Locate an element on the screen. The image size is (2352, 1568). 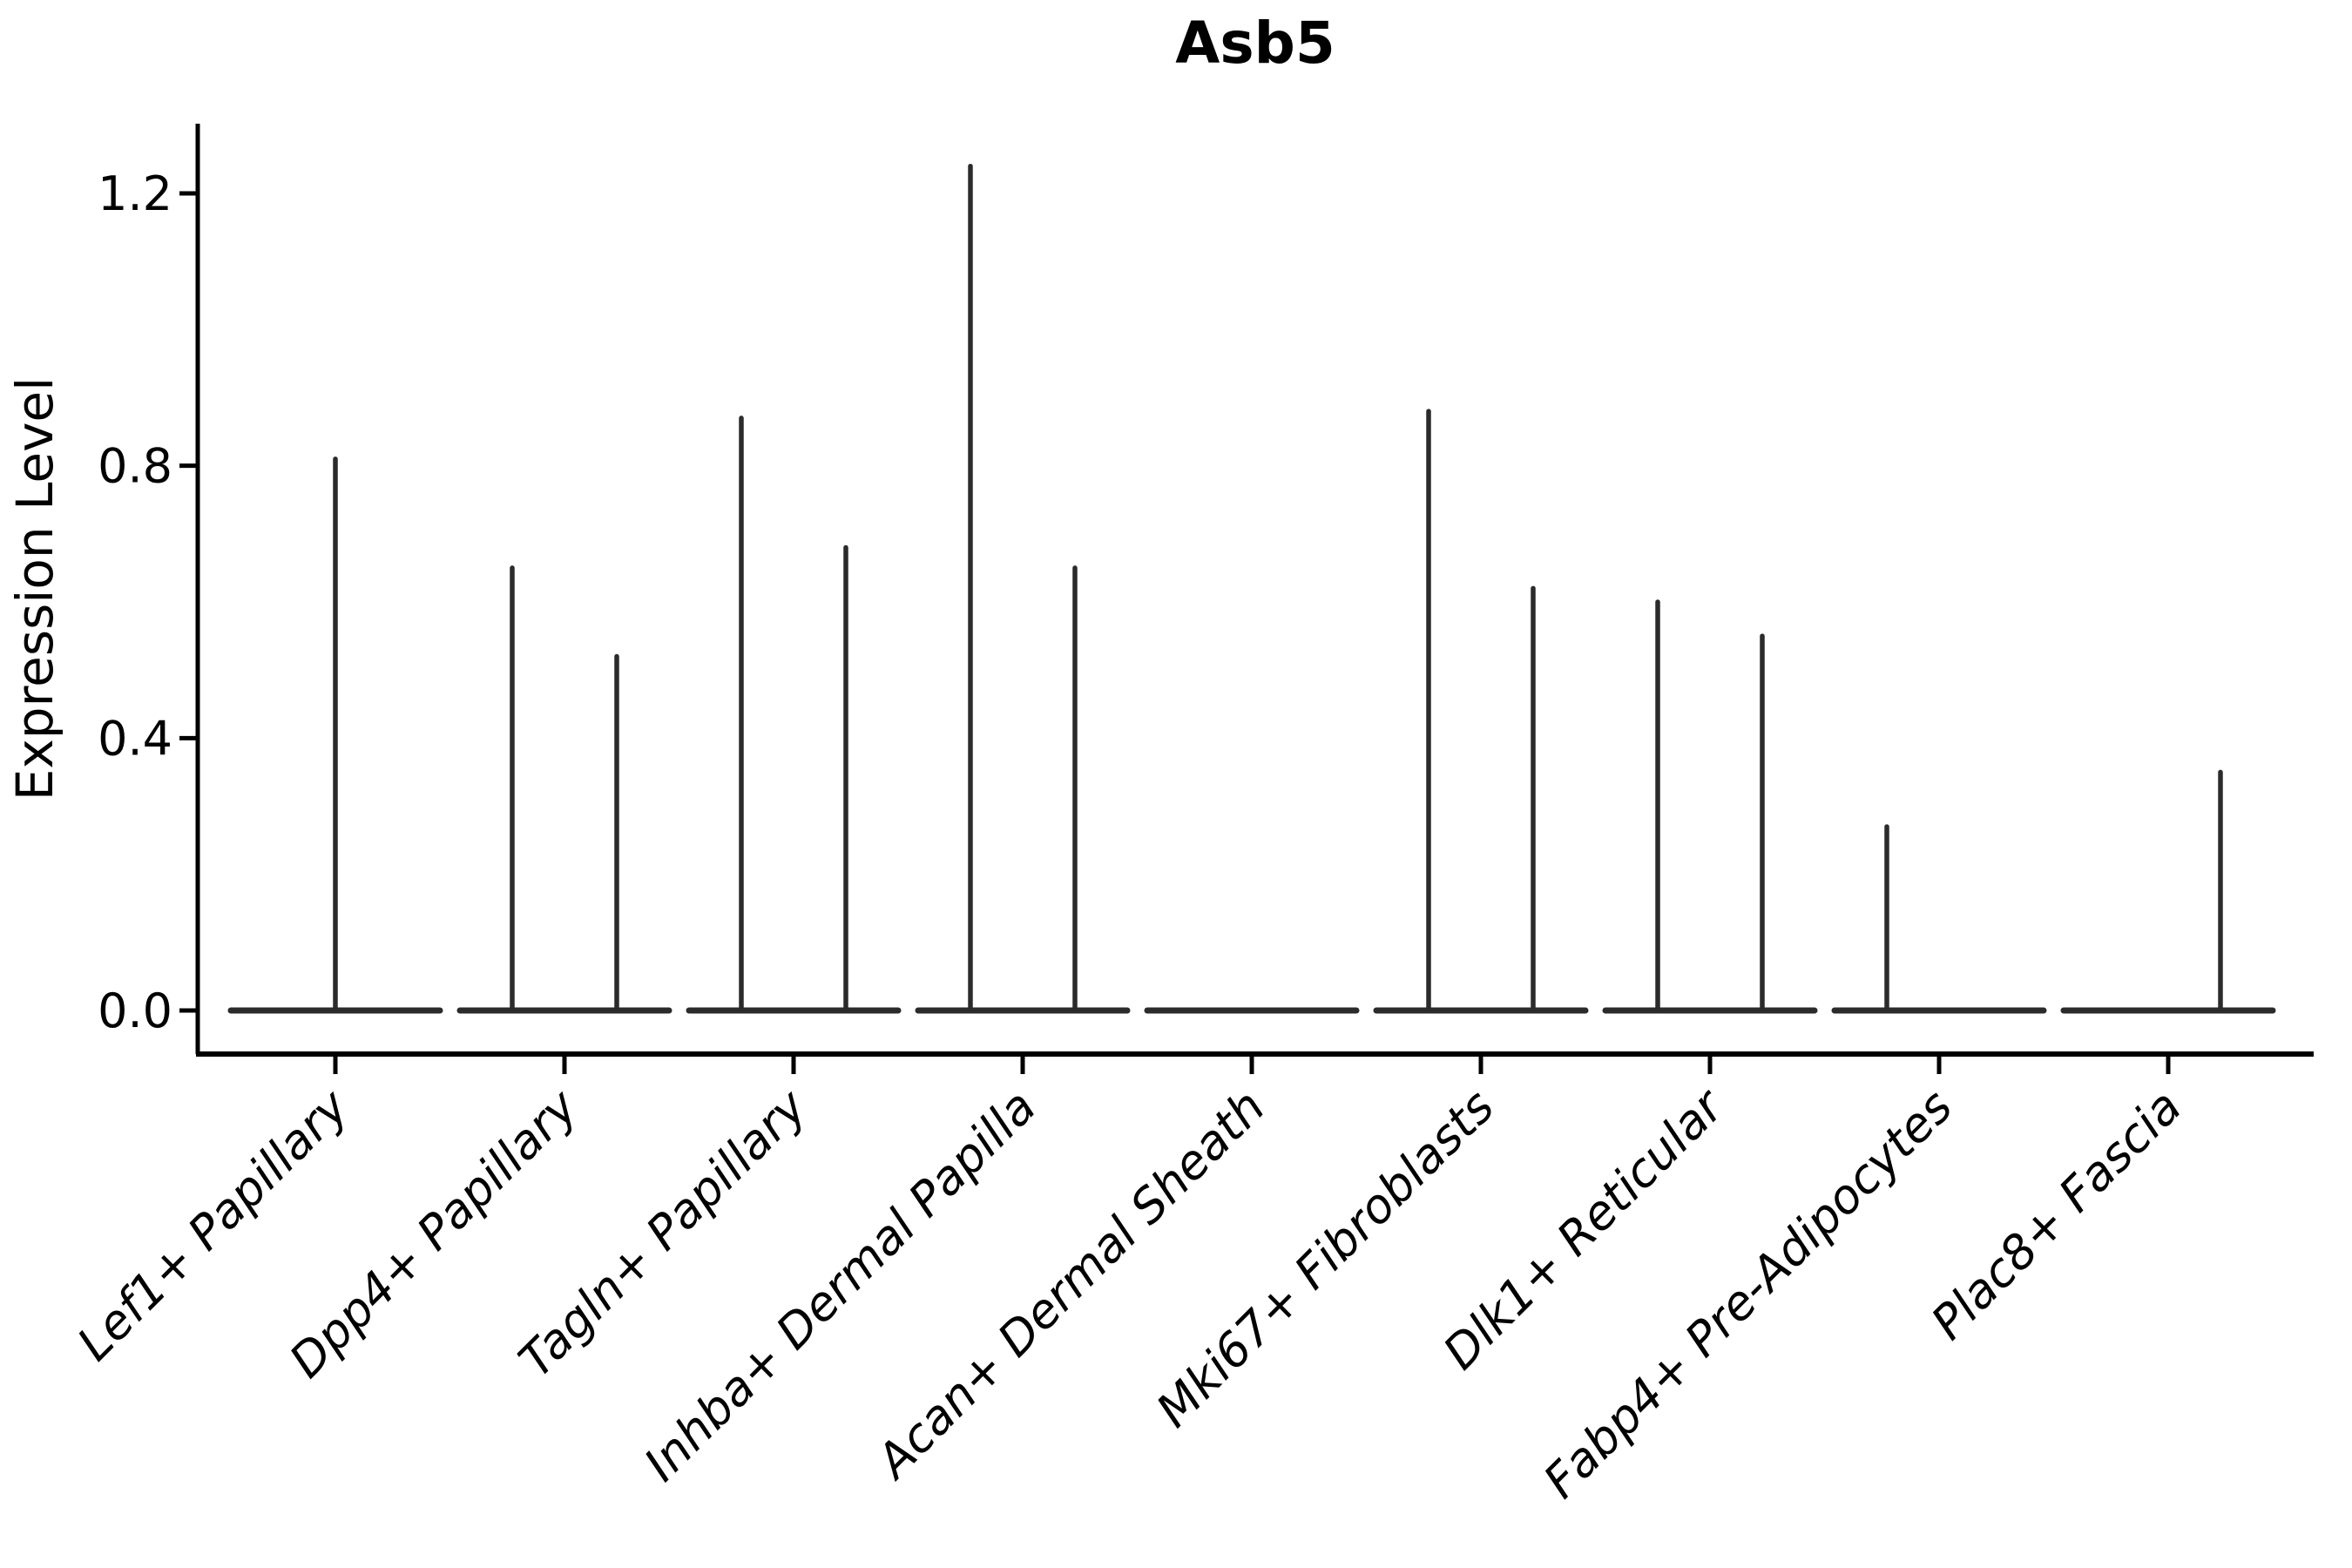
chart-title: Asb5 is located at coordinates (1255, 44).